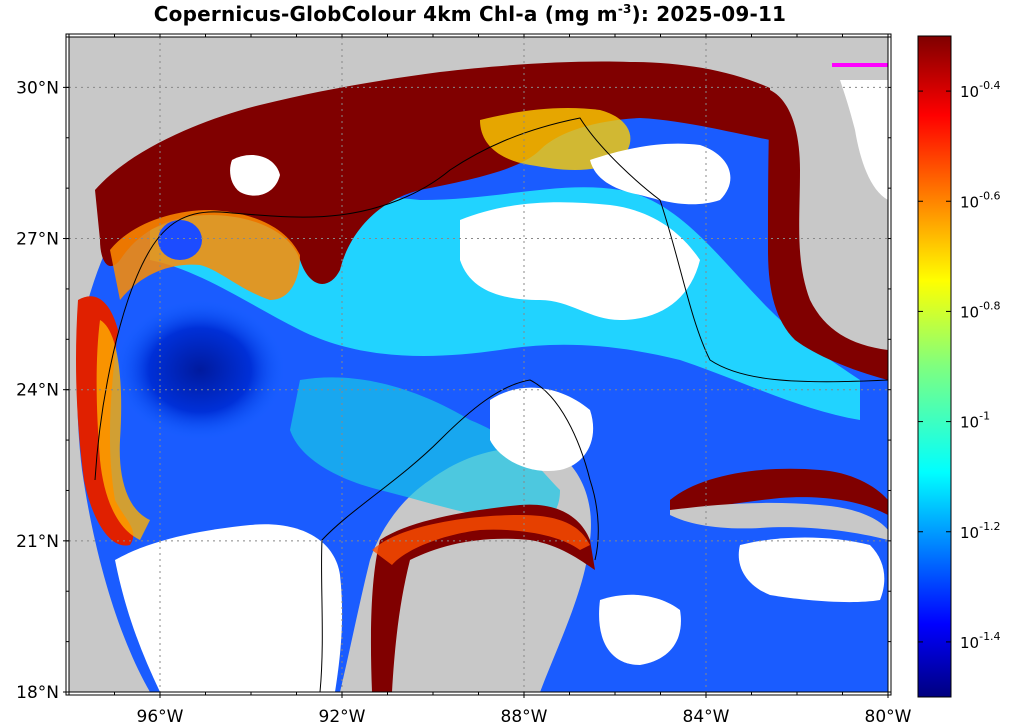 The width and height of the screenshot is (1014, 727). I want to click on y-tick-label: 30°N, so click(37, 88).